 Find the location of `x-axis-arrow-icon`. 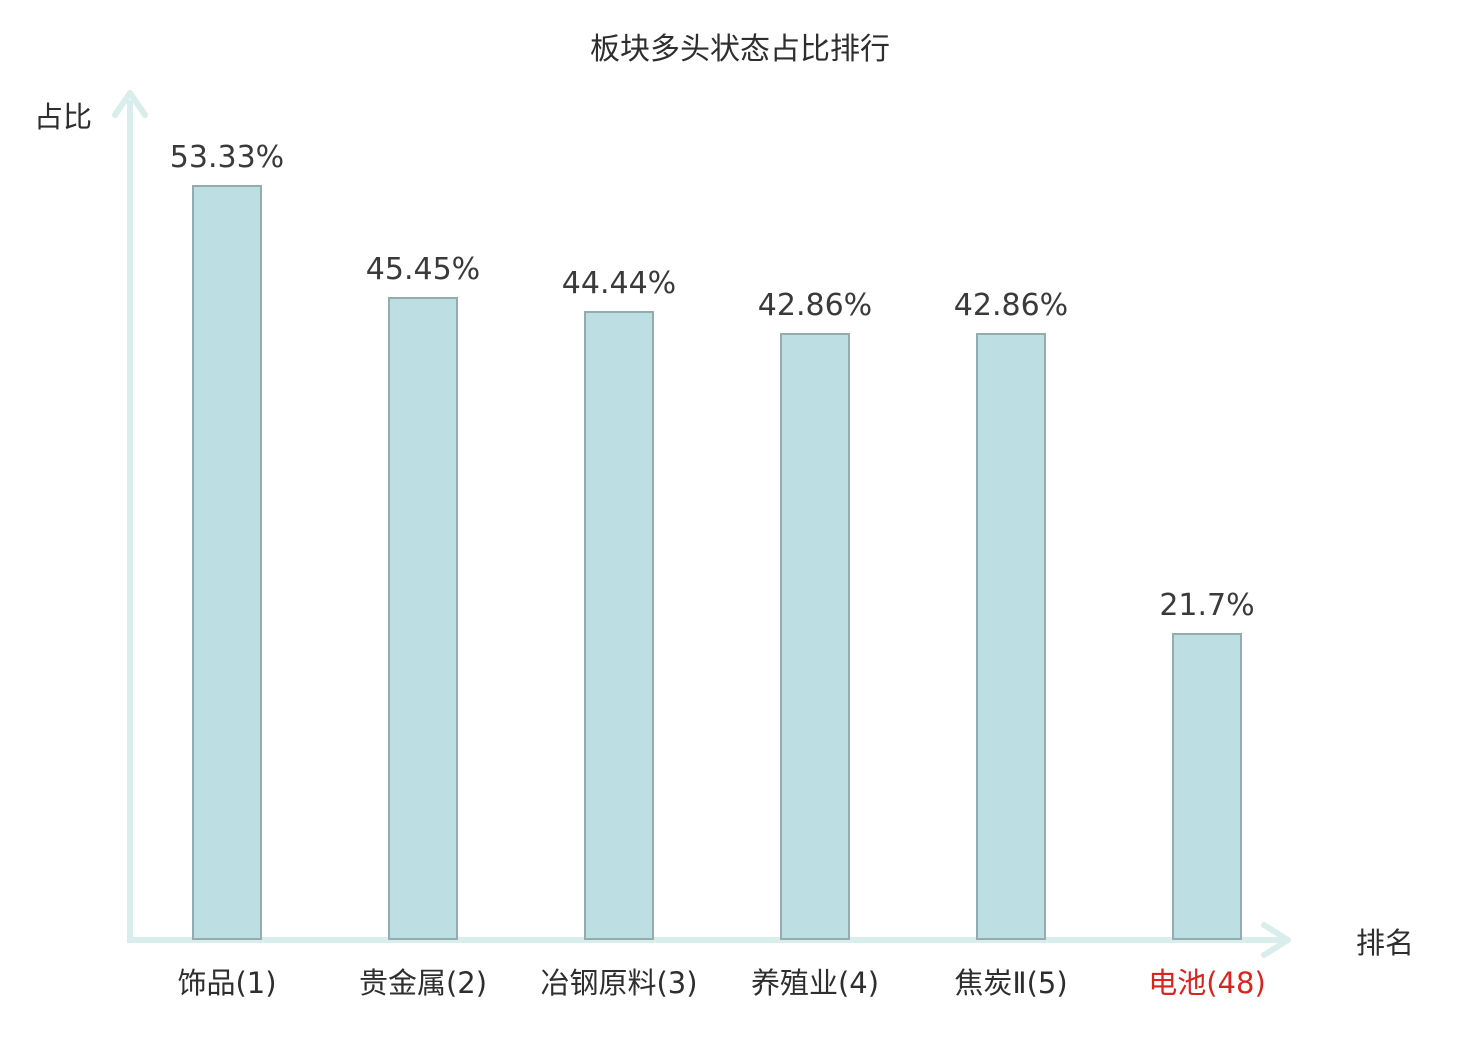

x-axis-arrow-icon is located at coordinates (1276, 940).